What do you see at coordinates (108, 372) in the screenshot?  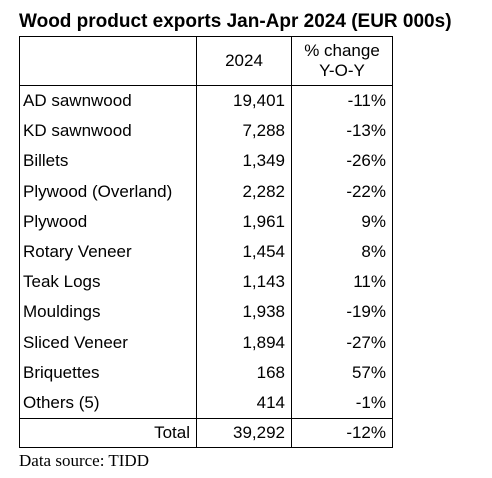 I see `product-name: Briquettes` at bounding box center [108, 372].